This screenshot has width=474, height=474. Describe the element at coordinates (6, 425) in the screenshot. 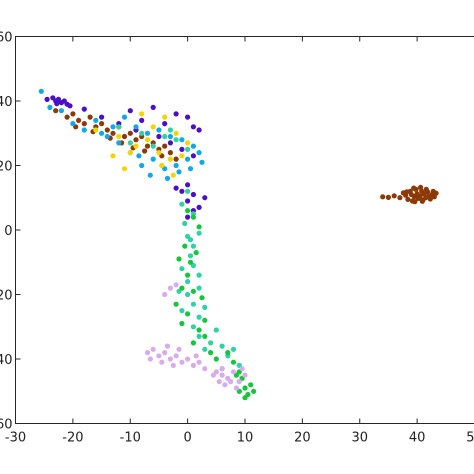

I see `y-tick-label: -60` at that location.